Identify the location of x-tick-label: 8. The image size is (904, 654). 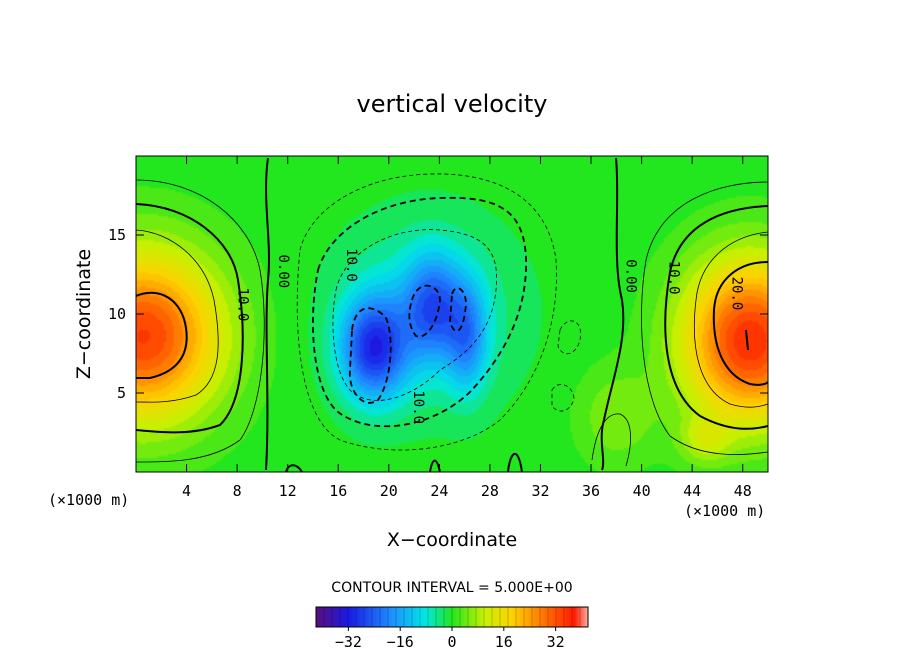
(237, 491).